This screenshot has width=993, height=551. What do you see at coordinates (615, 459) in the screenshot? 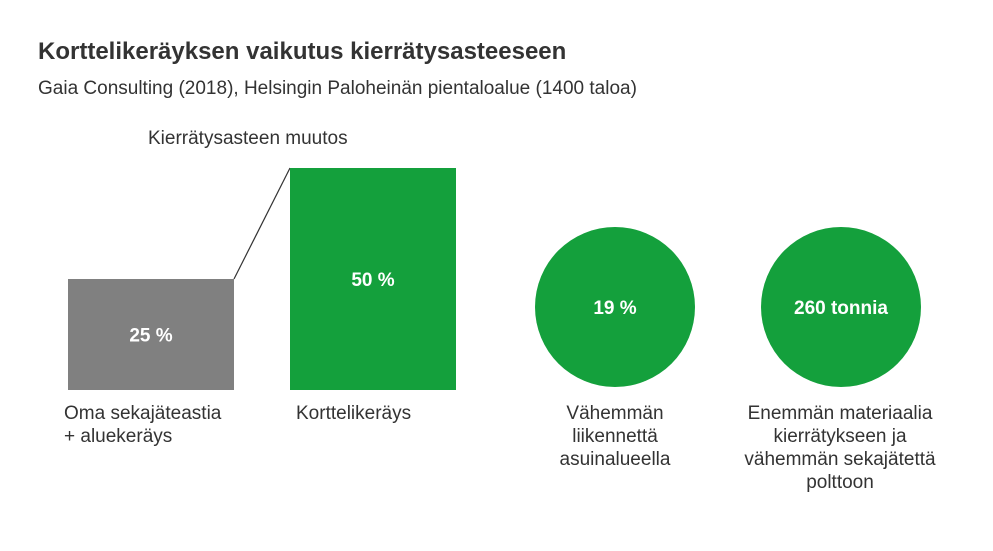
I see `circle-label-line: asuinalueella` at bounding box center [615, 459].